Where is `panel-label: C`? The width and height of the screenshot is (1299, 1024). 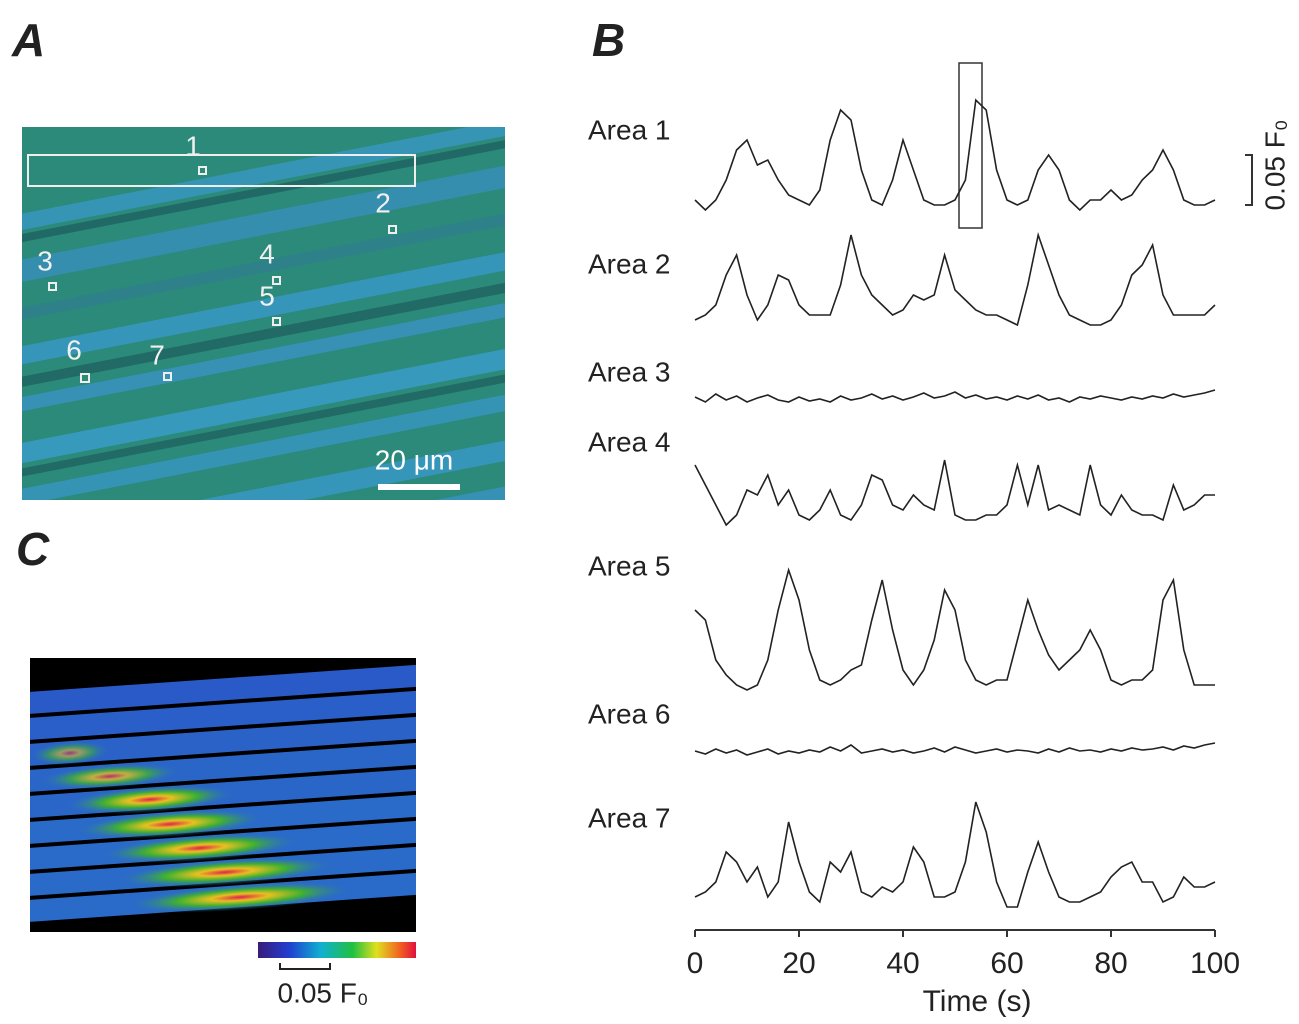
panel-label: C is located at coordinates (33, 549).